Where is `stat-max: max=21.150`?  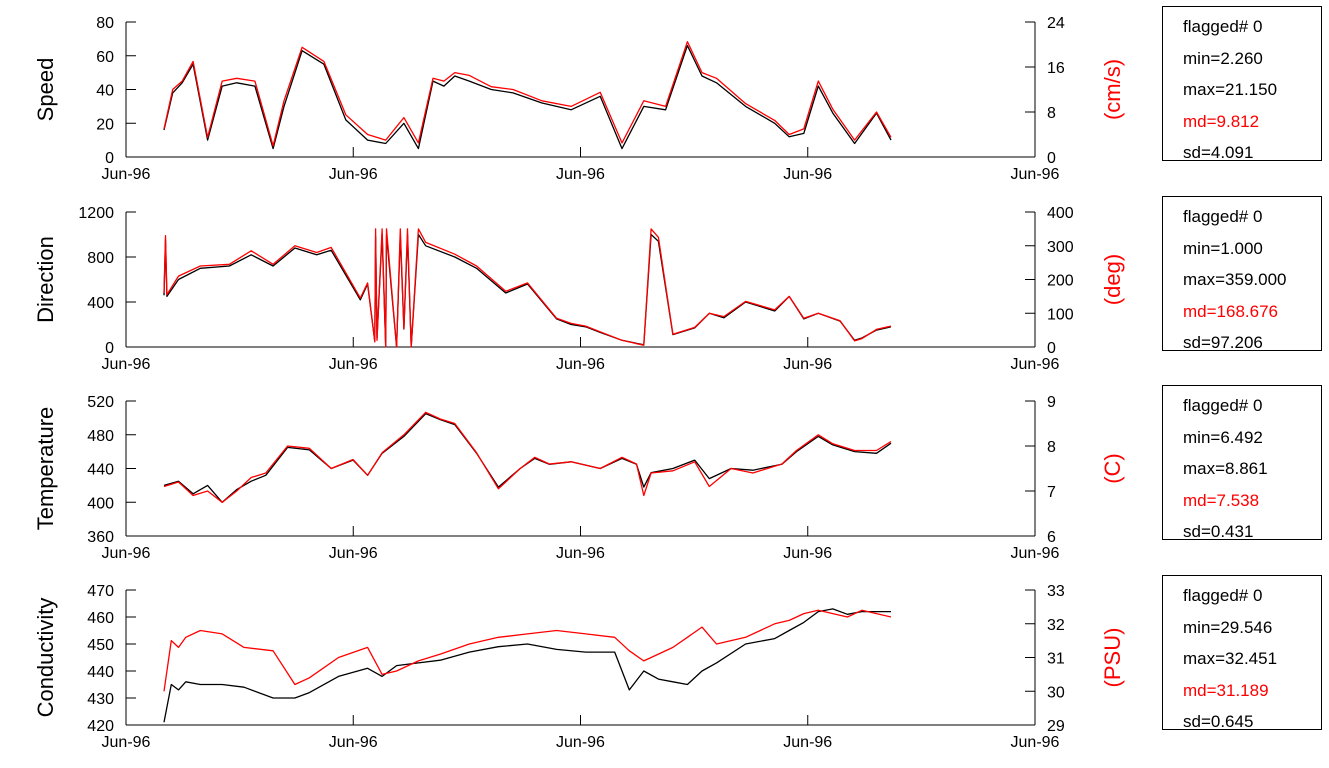
stat-max: max=21.150 is located at coordinates (1252, 90).